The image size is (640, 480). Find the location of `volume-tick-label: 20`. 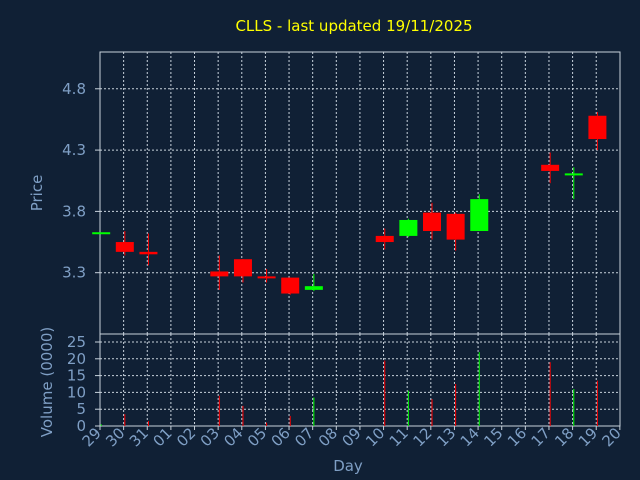

volume-tick-label: 20 is located at coordinates (76, 359).